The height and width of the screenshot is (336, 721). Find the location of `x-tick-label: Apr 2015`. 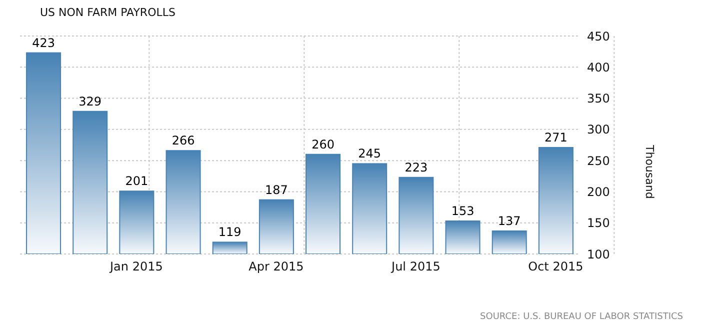

x-tick-label: Apr 2015 is located at coordinates (276, 267).